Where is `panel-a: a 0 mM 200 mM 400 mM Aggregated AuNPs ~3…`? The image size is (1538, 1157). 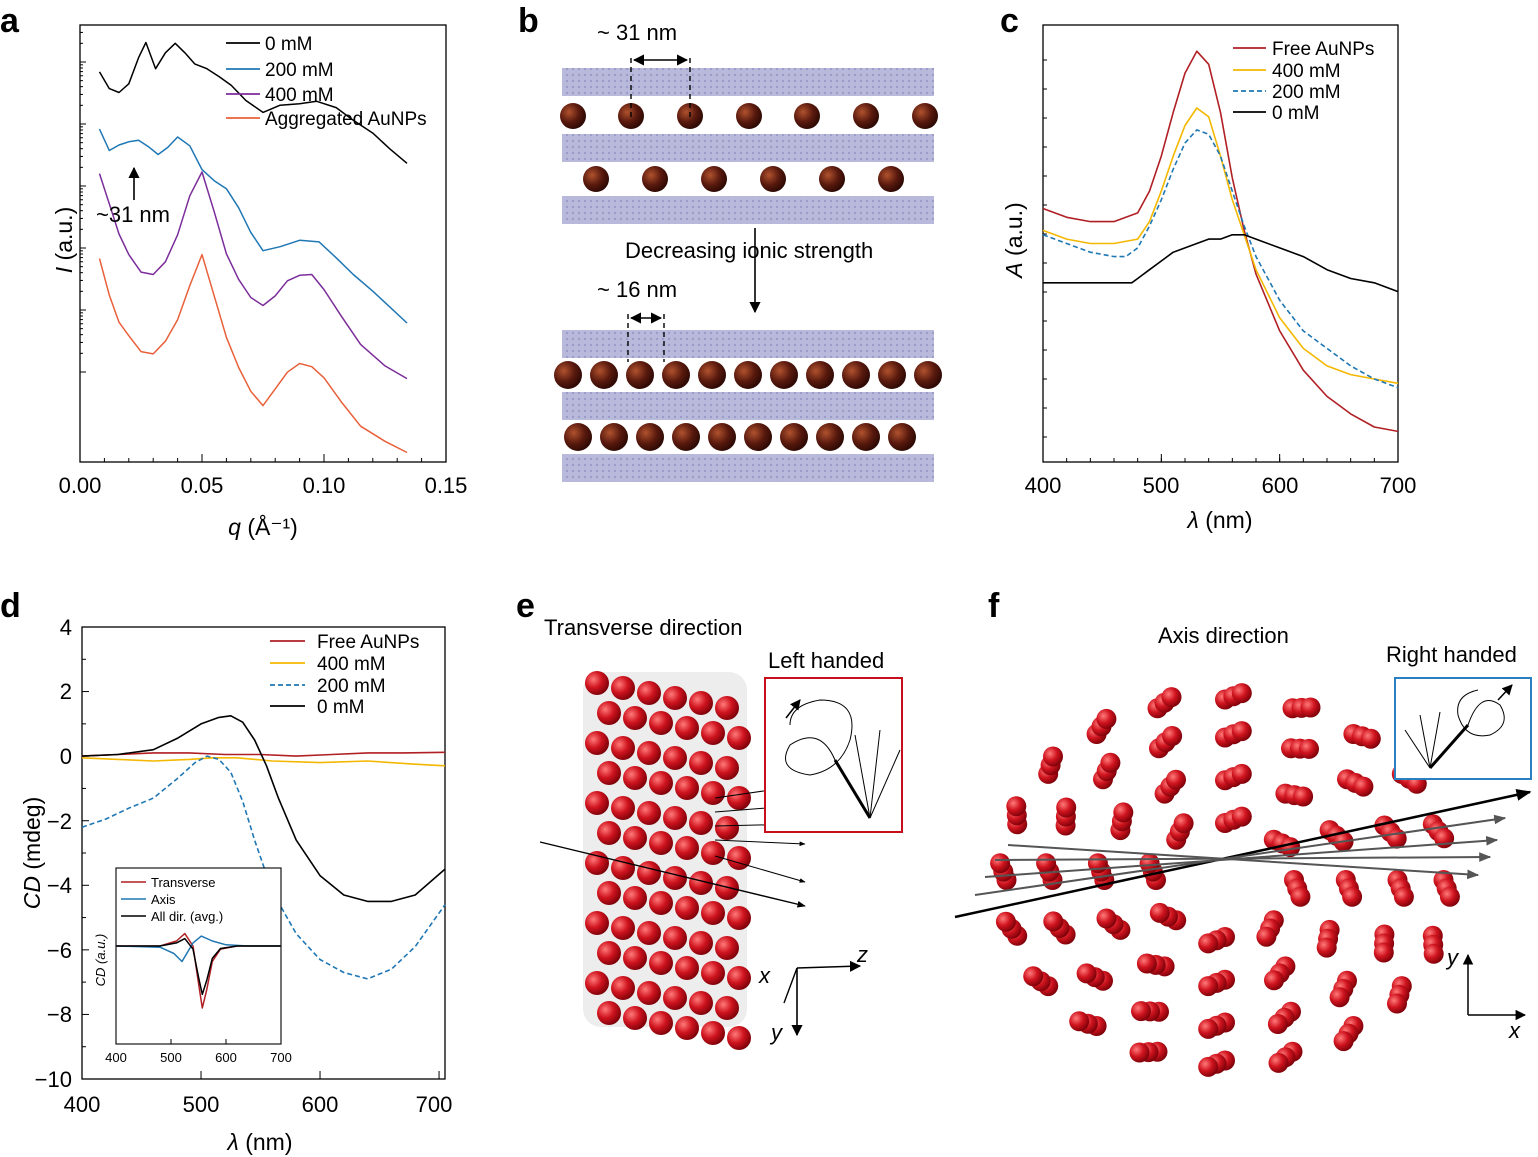
panel-a: a 0 mM 200 mM 400 mM Aggregated AuNPs ~3… is located at coordinates (233, 271).